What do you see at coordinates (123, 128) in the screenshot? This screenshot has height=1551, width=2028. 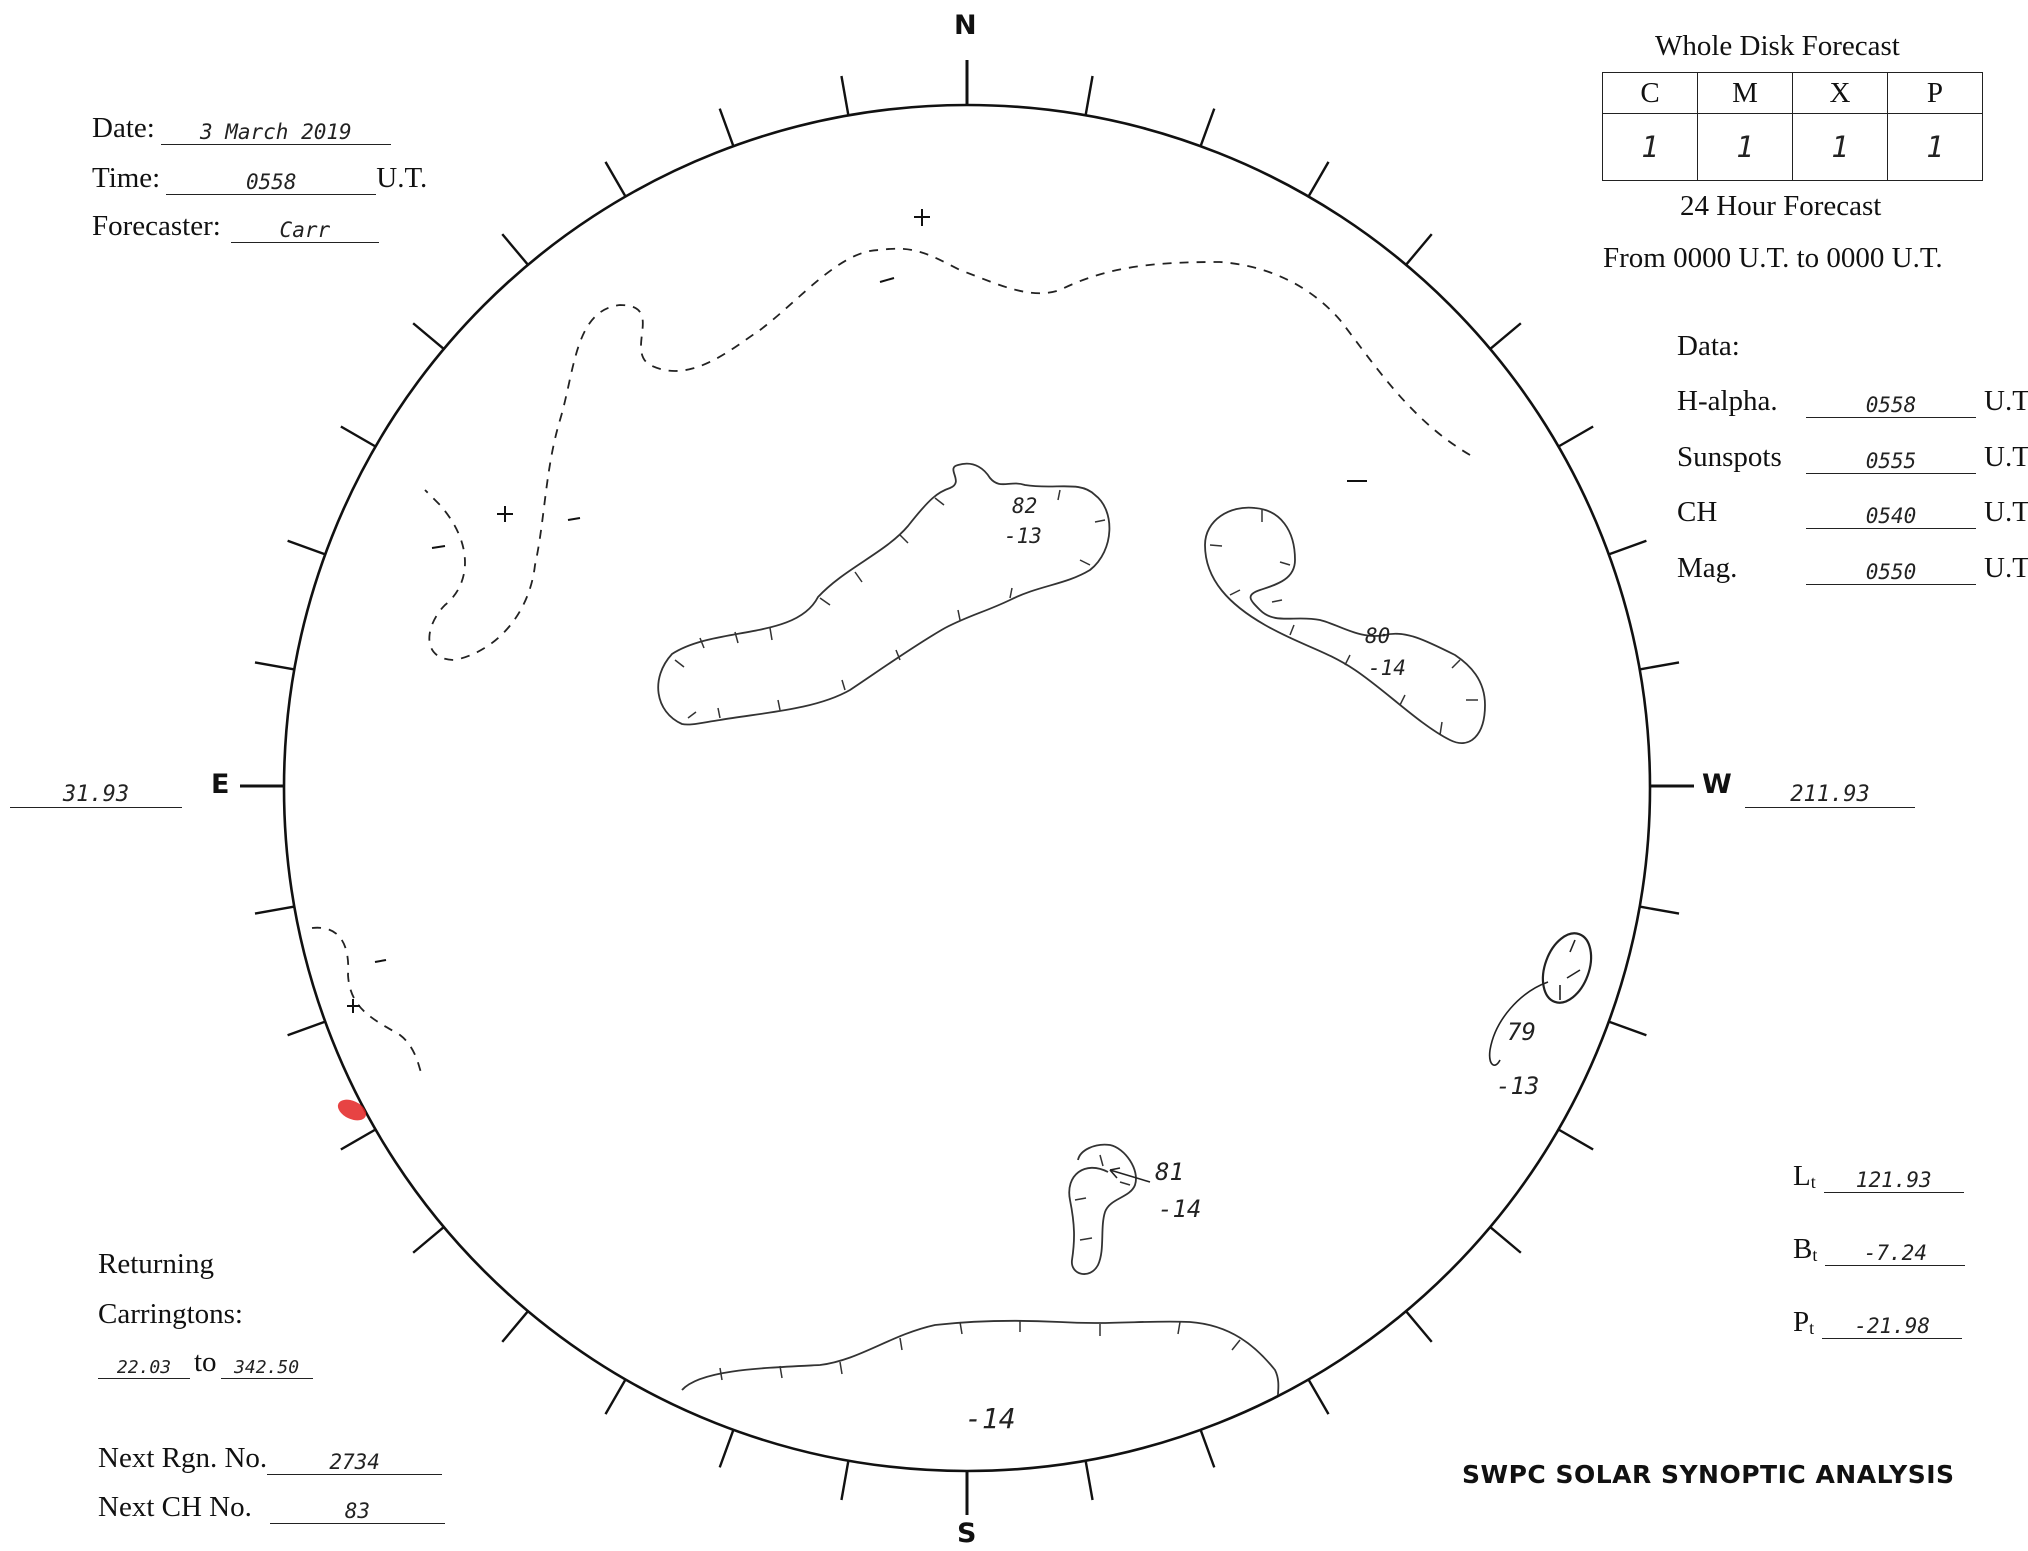 I see `date-label: Date:` at bounding box center [123, 128].